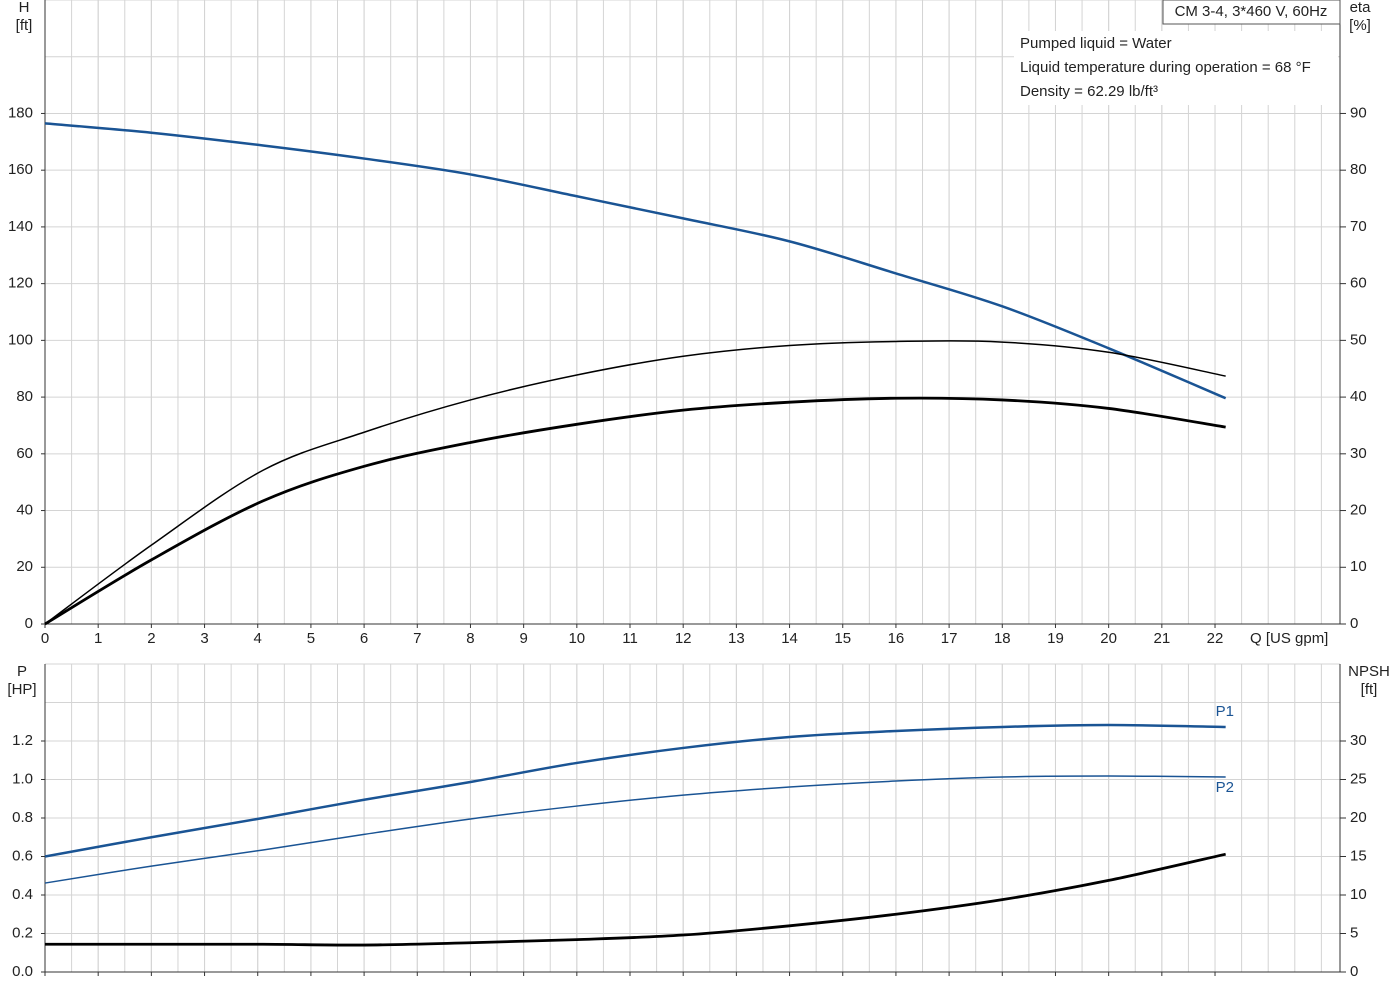 This screenshot has width=1400, height=1000. What do you see at coordinates (1089, 91) in the screenshot?
I see `note: Density = 62.29 lb/ft³` at bounding box center [1089, 91].